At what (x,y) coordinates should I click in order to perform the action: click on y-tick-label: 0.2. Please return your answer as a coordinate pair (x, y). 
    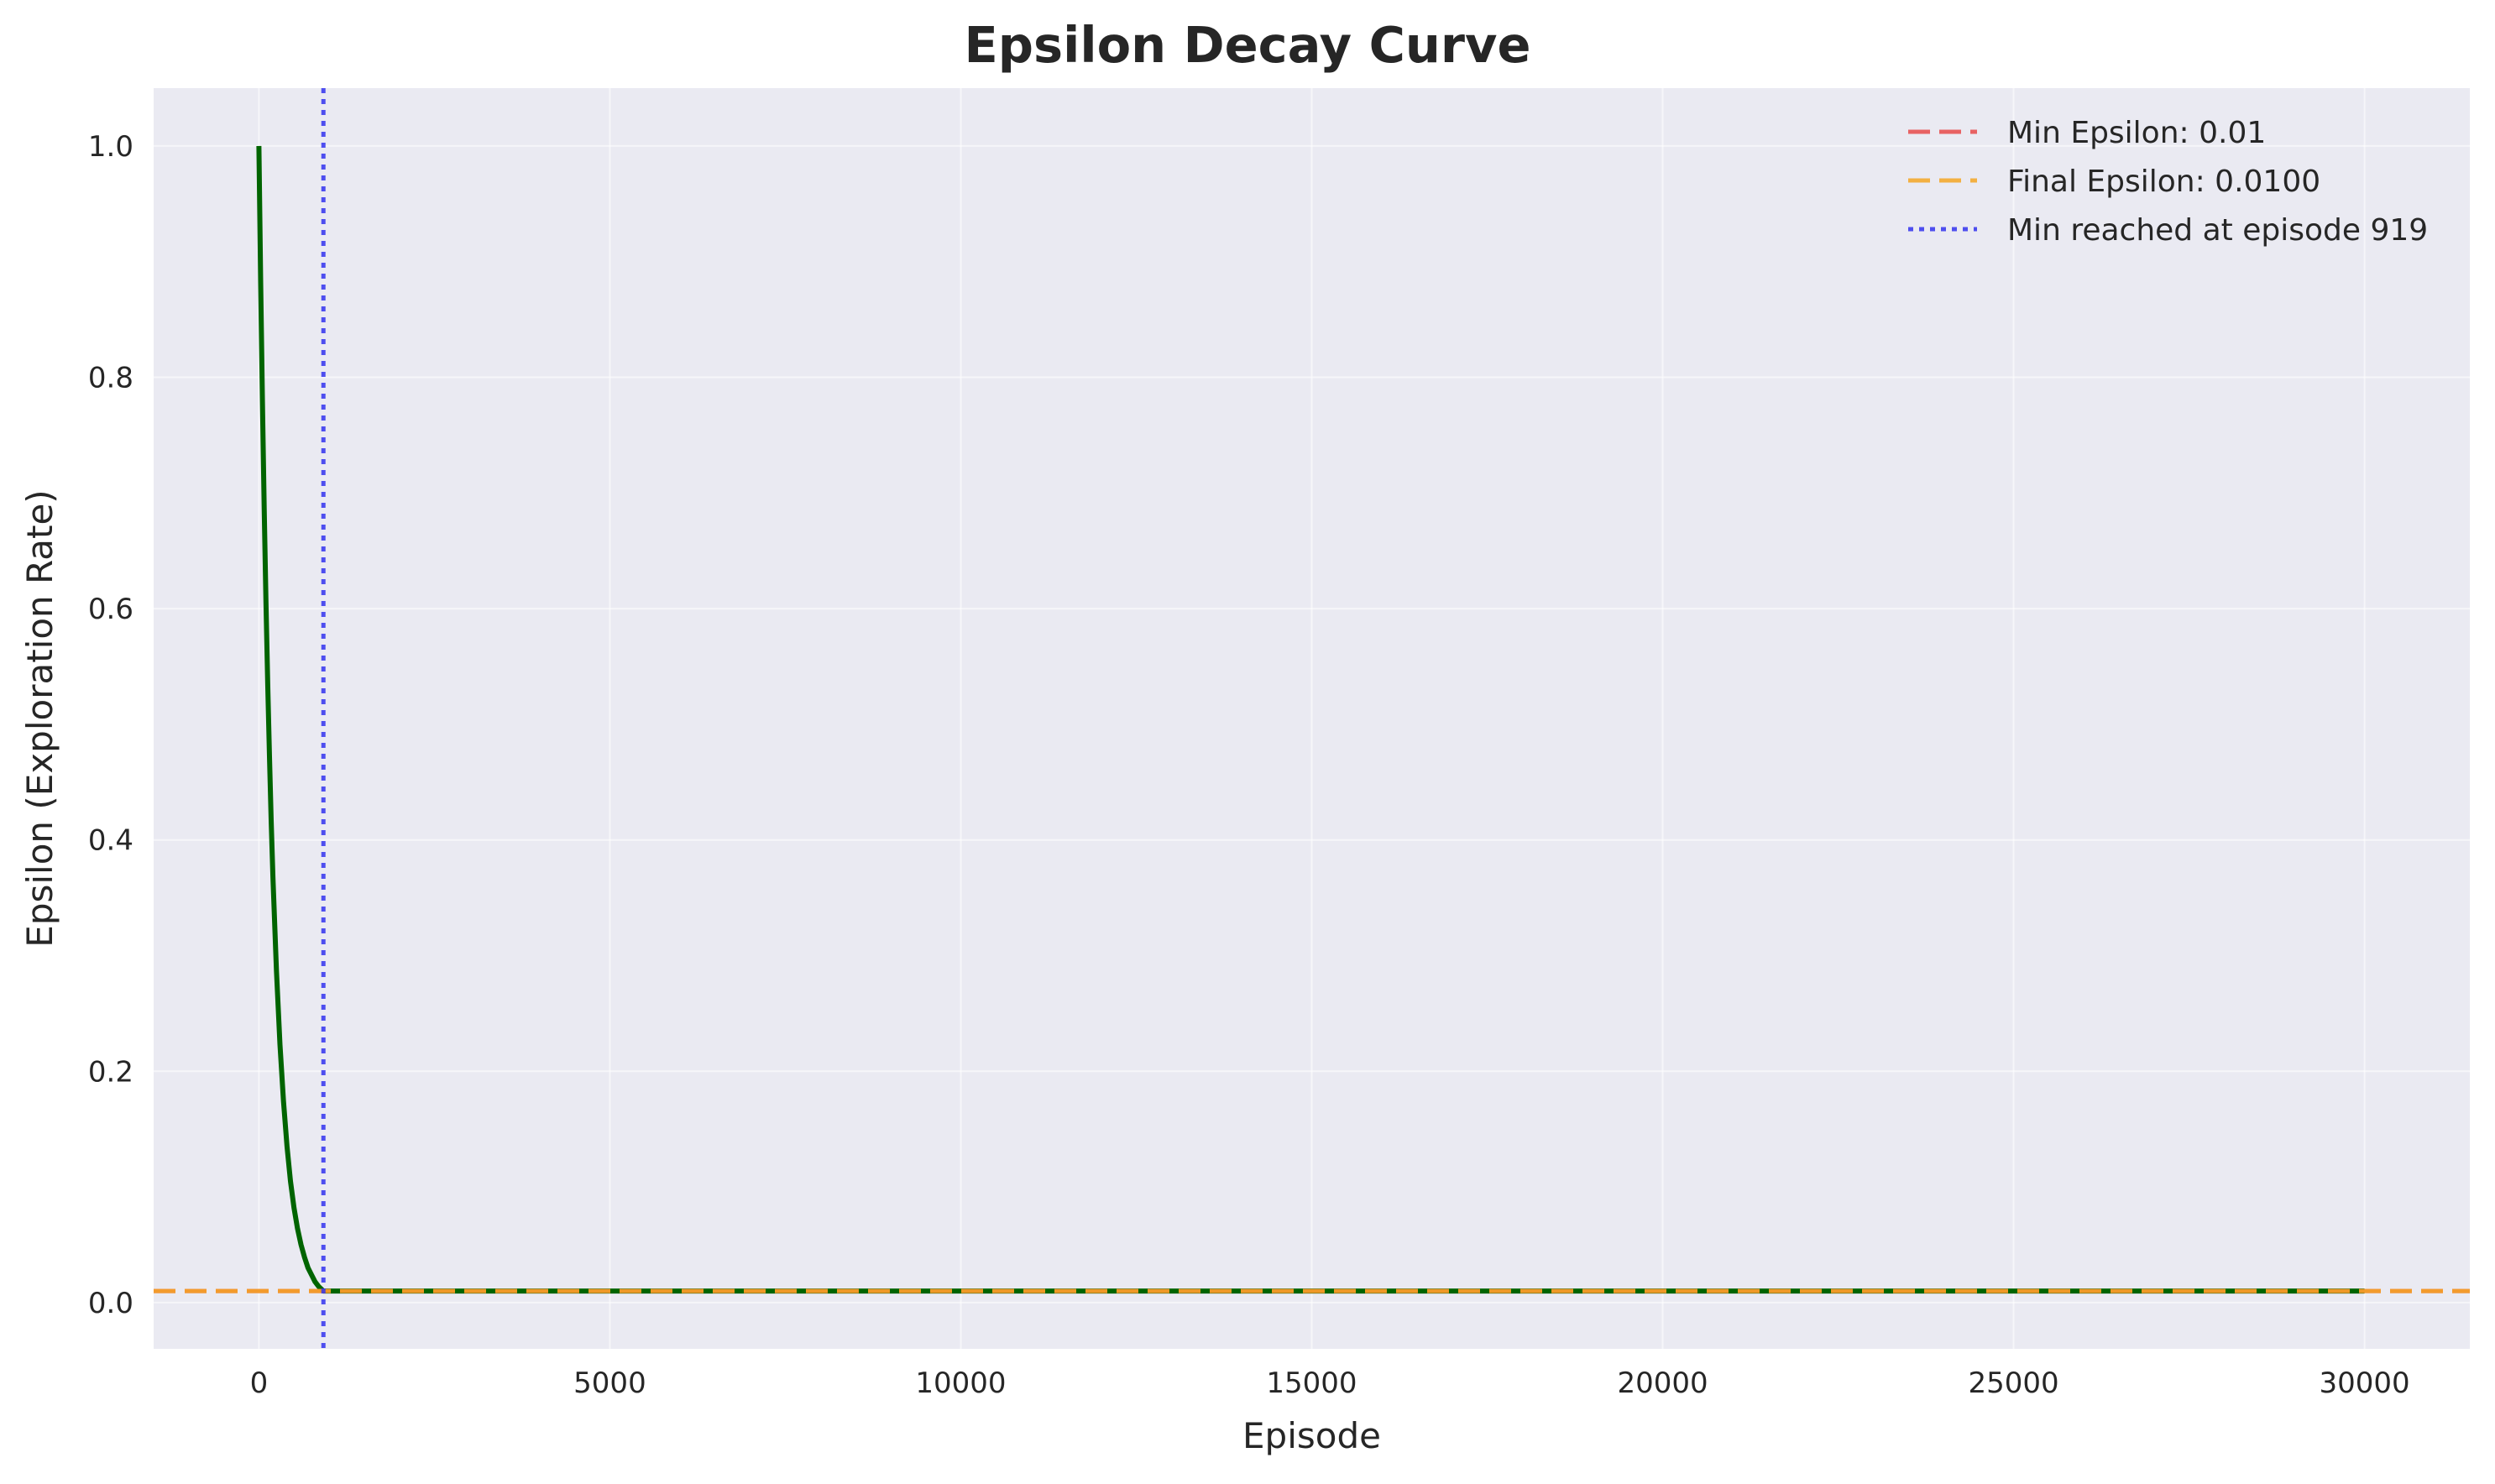
    Looking at the image, I should click on (110, 1072).